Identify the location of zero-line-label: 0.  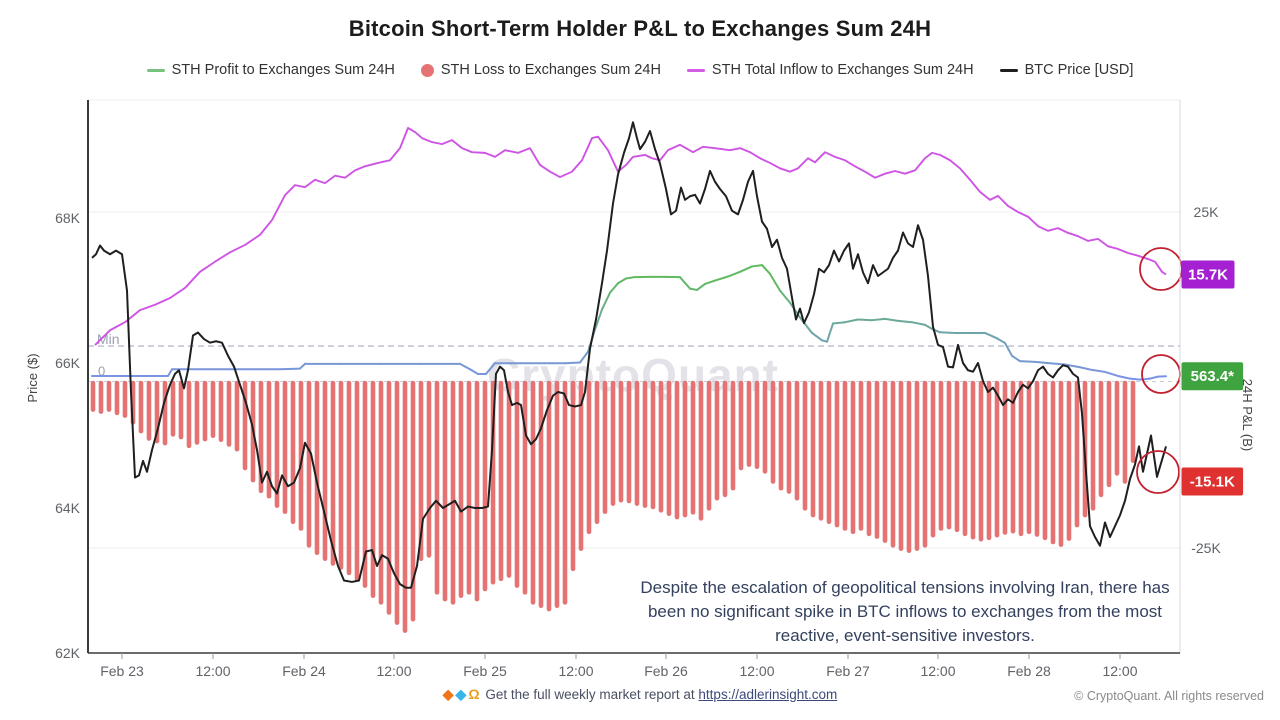
(101, 371).